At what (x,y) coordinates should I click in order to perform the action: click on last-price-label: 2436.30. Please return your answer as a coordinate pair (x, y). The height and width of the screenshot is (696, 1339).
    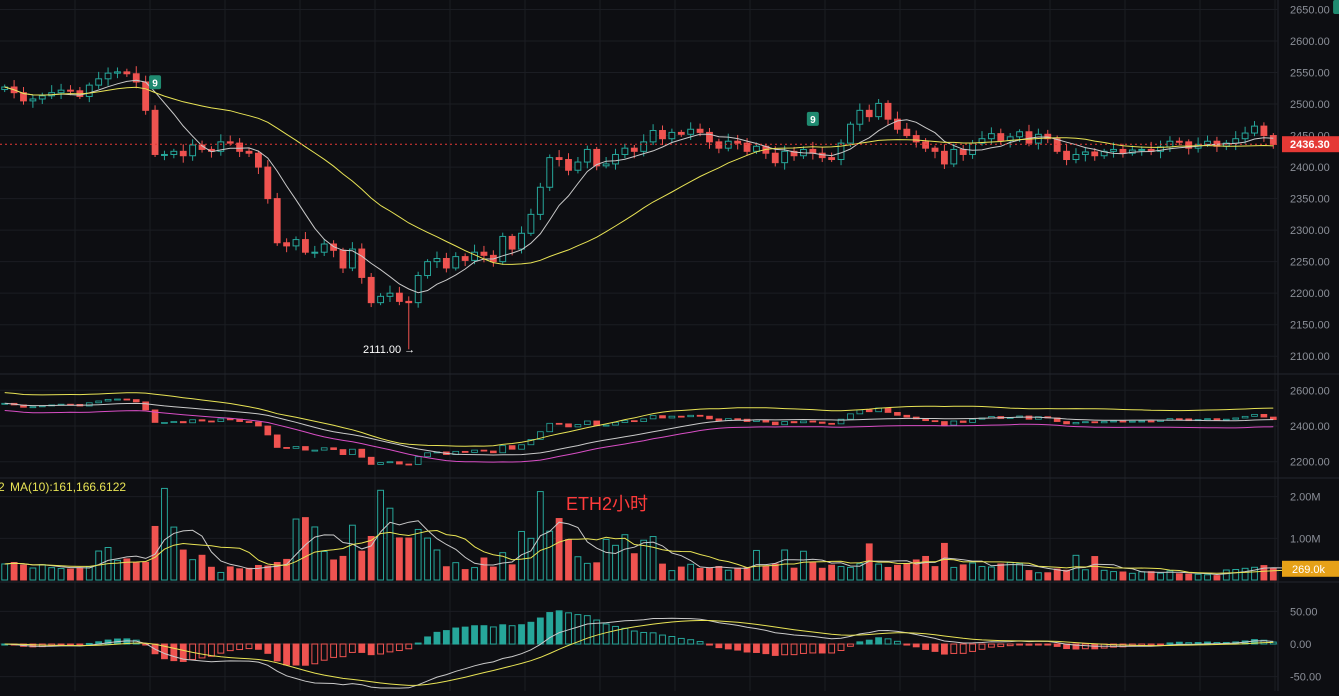
    Looking at the image, I should click on (1310, 145).